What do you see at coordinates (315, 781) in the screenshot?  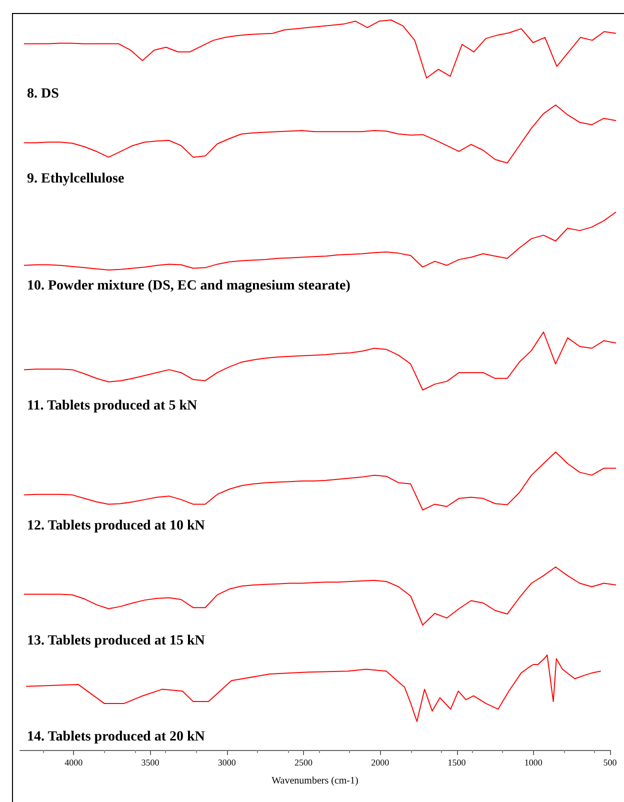 I see `x-axis-title: Wavenumbers (cm-1)` at bounding box center [315, 781].